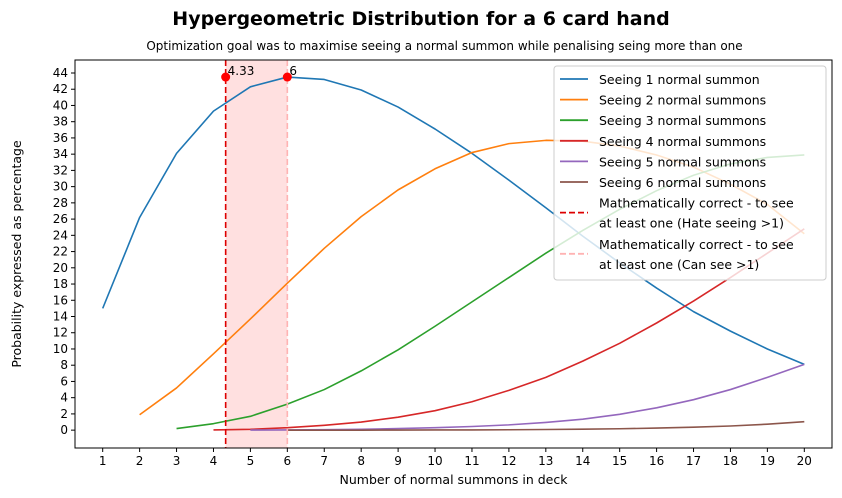  What do you see at coordinates (679, 264) in the screenshot?
I see `legend-label-8: at least one (Can see >1)` at bounding box center [679, 264].